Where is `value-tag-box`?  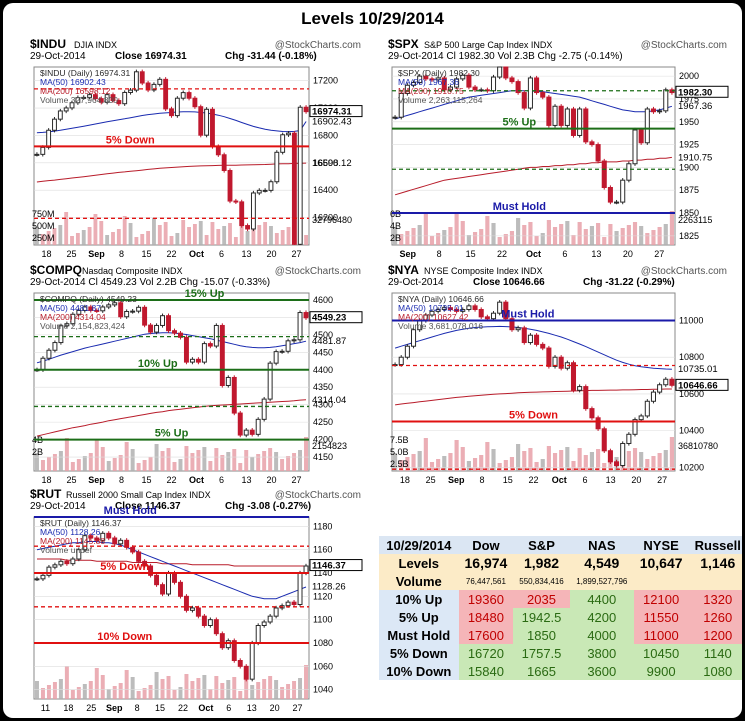
value-tag-box is located at coordinates (702, 91).